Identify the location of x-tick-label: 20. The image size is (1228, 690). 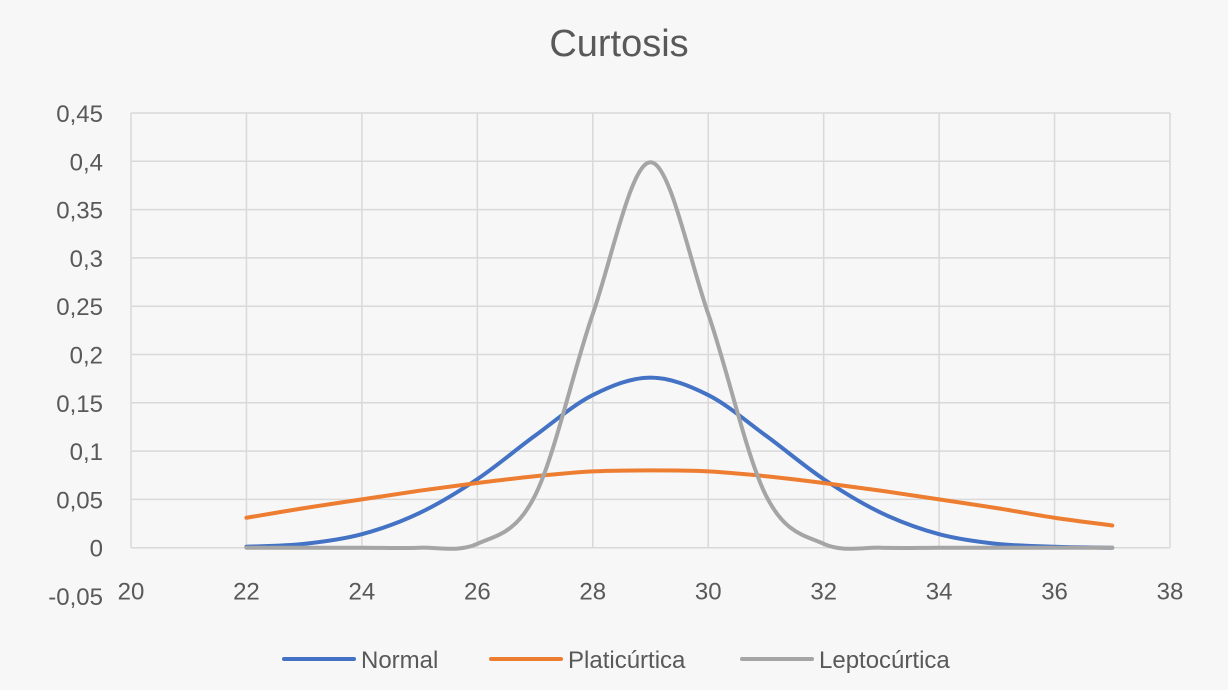
(131, 592).